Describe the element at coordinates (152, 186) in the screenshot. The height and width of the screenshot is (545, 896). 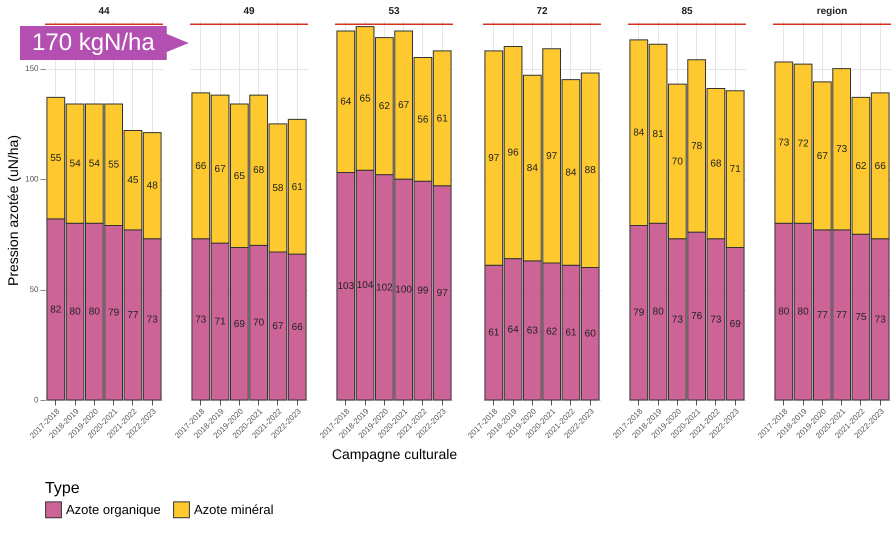
I see `data-label: 48` at that location.